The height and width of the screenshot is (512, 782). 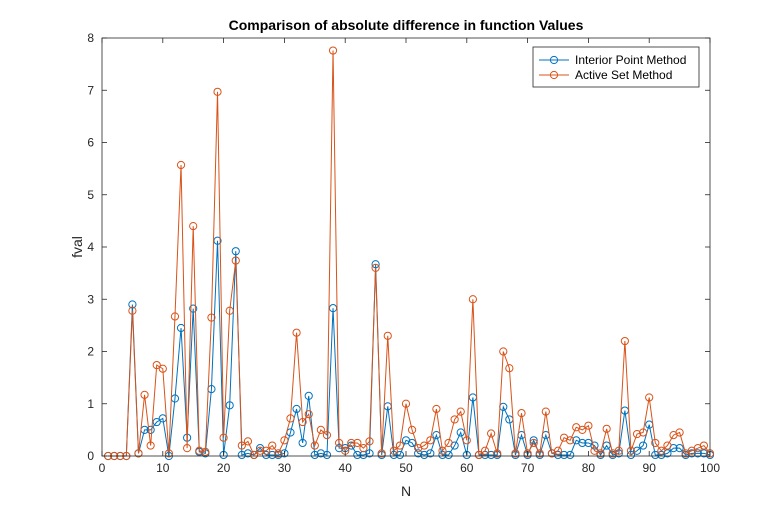 I want to click on y-tick-label: 4, so click(x=90, y=247).